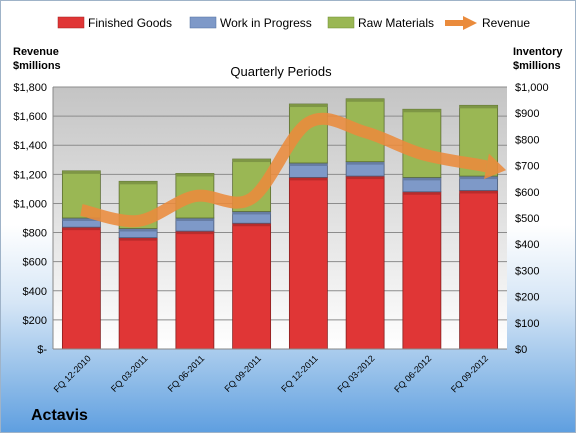 This screenshot has width=576, height=433. Describe the element at coordinates (36, 52) in the screenshot. I see `left-axis-title-line1: Revenue` at that location.